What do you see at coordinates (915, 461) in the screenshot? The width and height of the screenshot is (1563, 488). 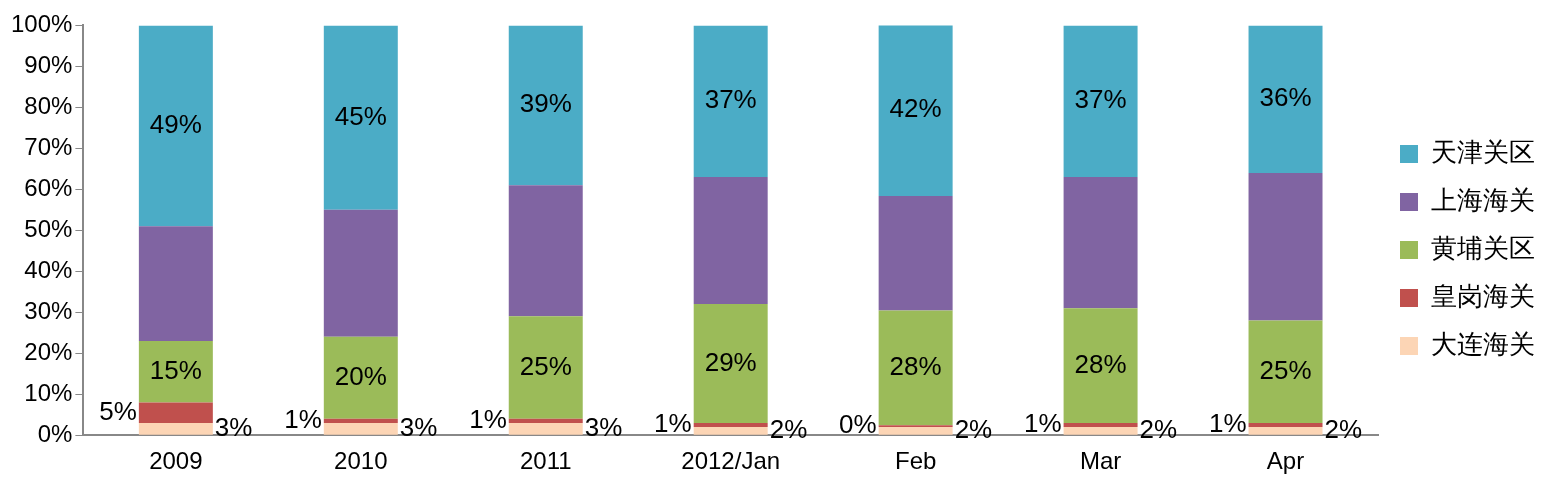 I see `x-tick-label: Feb` at bounding box center [915, 461].